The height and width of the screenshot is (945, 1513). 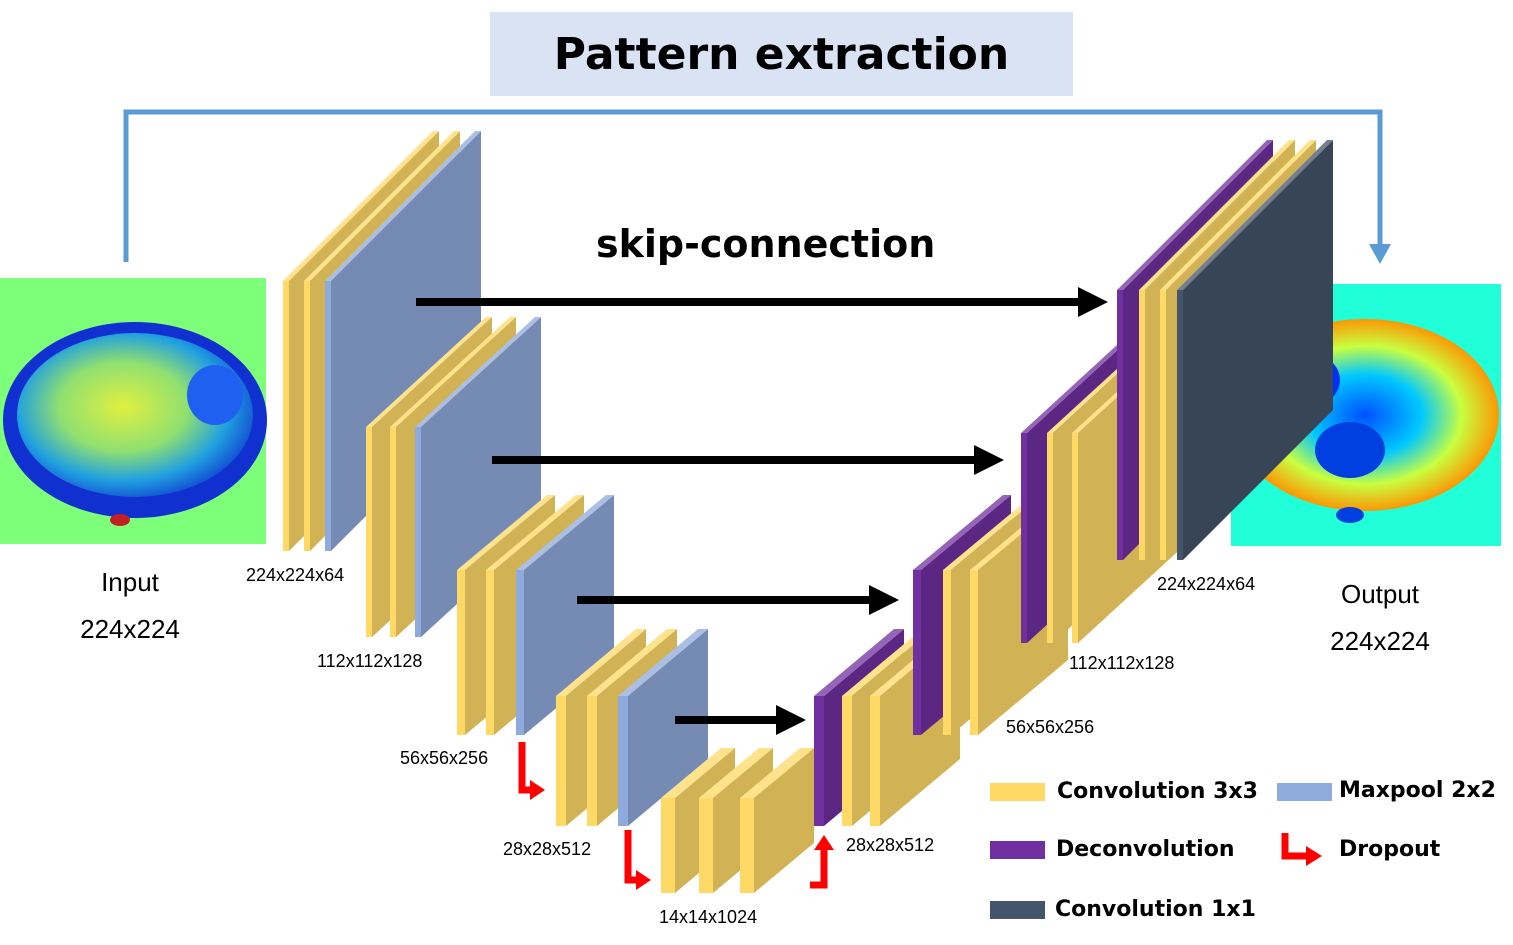 I want to click on decoder-dim-3: 112x112x128, so click(x=1122, y=663).